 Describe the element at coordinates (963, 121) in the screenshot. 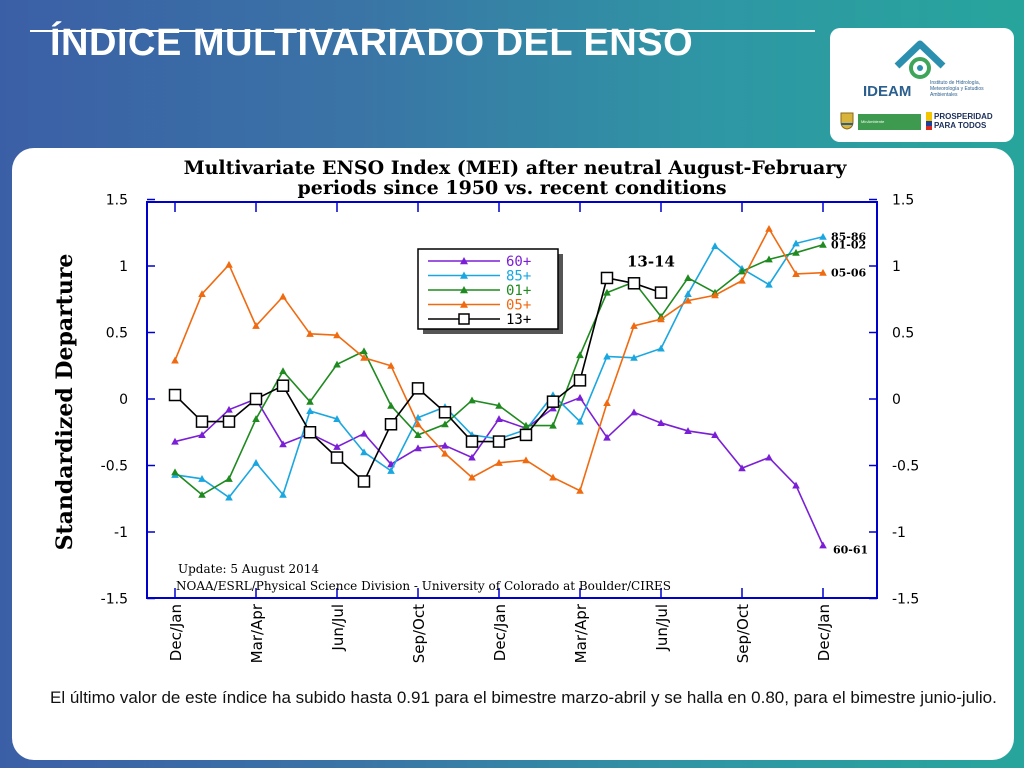

I see `prosperidad-logo: PROSPERIDAD PARA TODOS` at that location.